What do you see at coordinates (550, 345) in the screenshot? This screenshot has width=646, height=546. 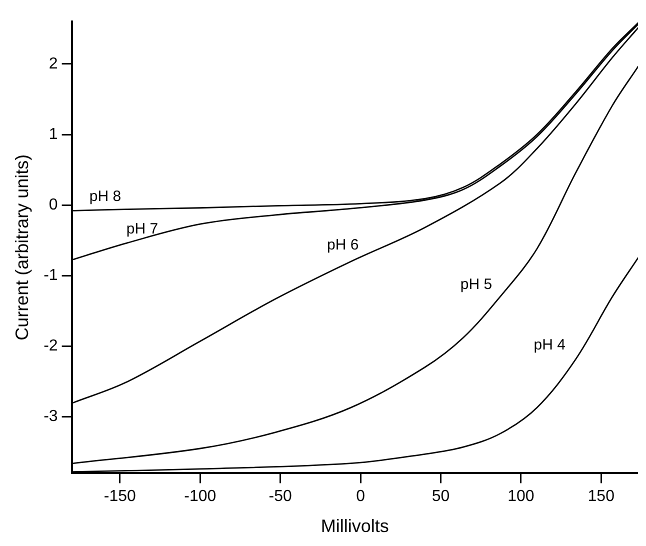 I see `series-label: pH 4` at bounding box center [550, 345].